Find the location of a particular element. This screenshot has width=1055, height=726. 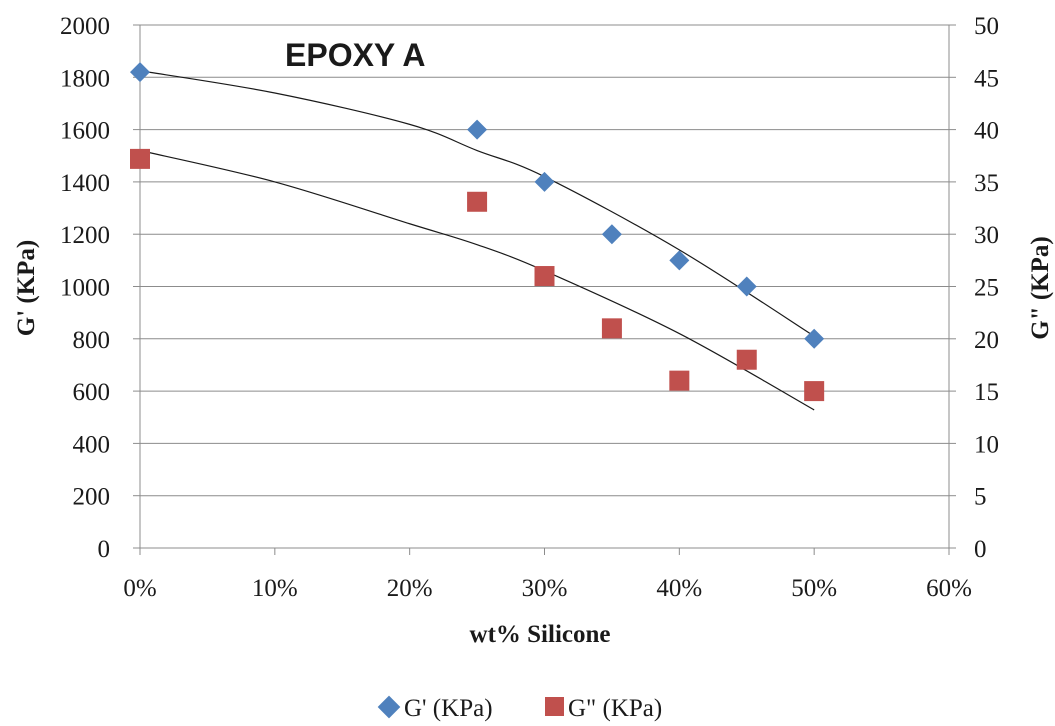

right-y-axis-title: G" (KPa) is located at coordinates (1040, 287).